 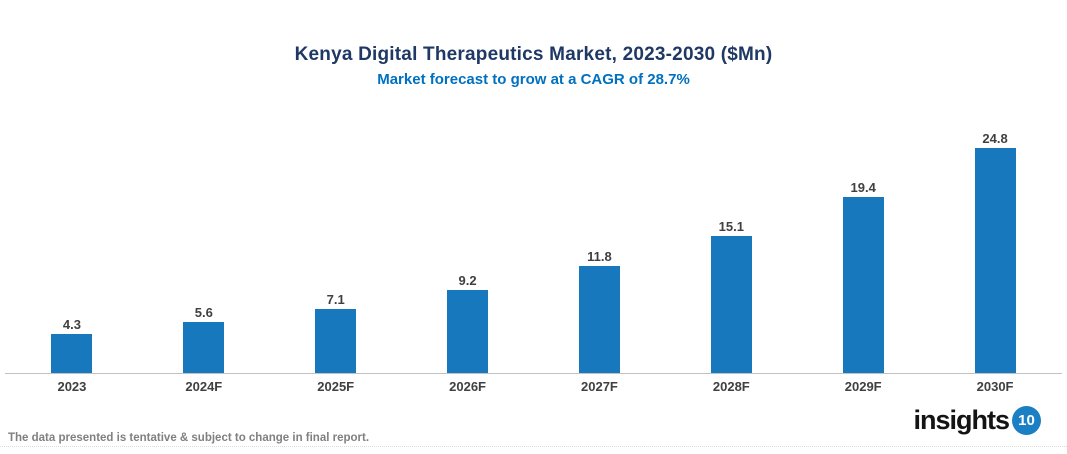 I want to click on bar-column: 5.6, so click(x=204, y=246).